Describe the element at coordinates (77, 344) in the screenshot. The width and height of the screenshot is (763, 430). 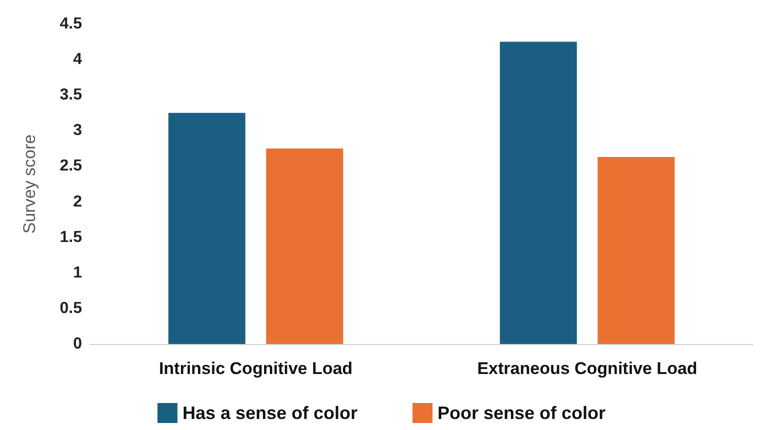
I see `y-tick-label: 0` at that location.